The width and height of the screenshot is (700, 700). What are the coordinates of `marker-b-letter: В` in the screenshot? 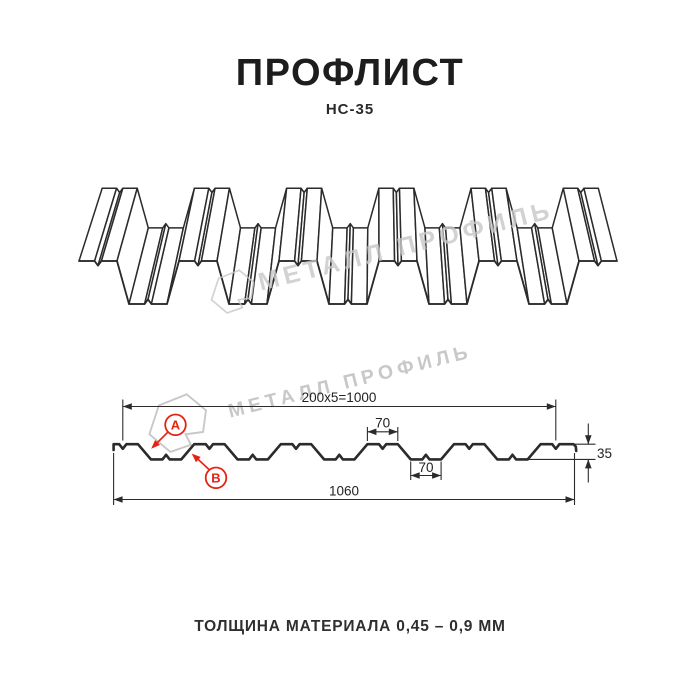 It's located at (215, 477).